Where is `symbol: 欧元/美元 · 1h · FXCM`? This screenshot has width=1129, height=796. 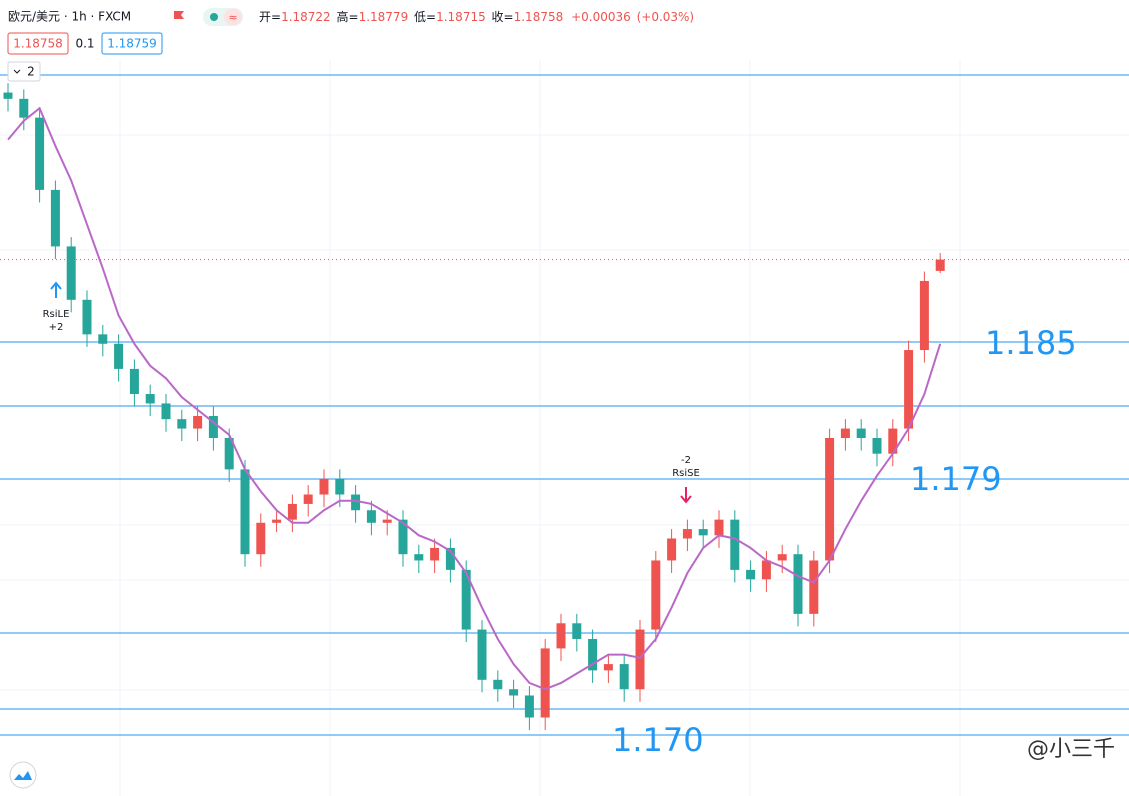
symbol: 欧元/美元 · 1h · FXCM is located at coordinates (69, 17).